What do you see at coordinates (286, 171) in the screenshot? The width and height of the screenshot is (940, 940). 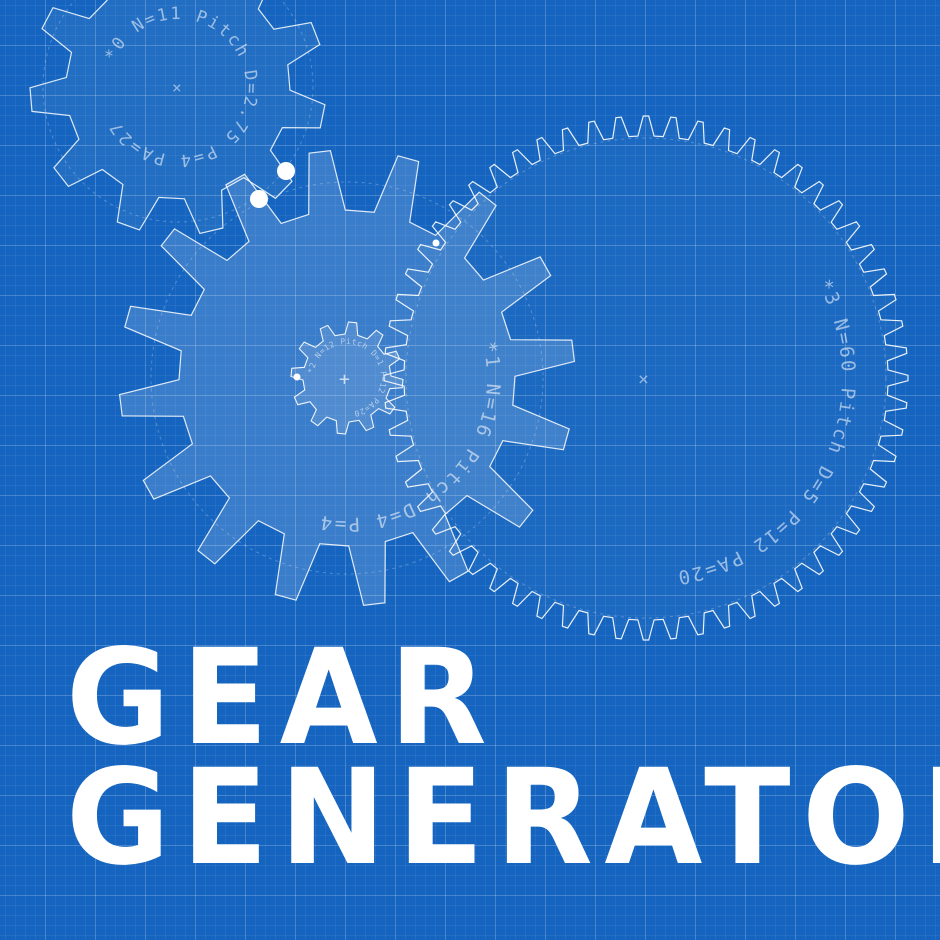 I see `gear-0-drive-pin` at bounding box center [286, 171].